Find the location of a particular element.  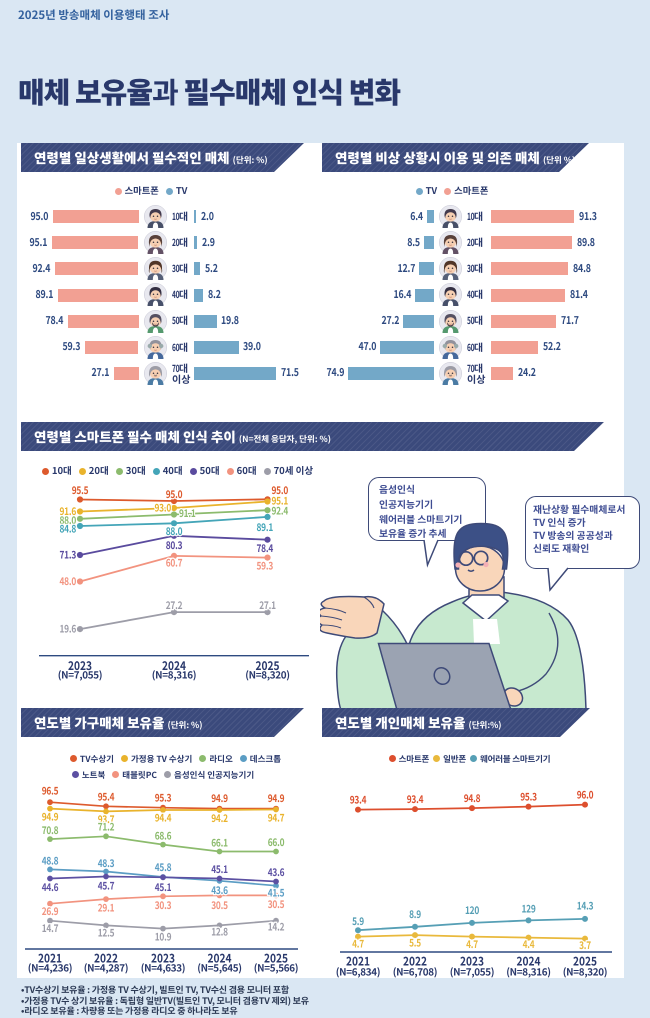

svg-text: 70.8 is located at coordinates (50, 830).